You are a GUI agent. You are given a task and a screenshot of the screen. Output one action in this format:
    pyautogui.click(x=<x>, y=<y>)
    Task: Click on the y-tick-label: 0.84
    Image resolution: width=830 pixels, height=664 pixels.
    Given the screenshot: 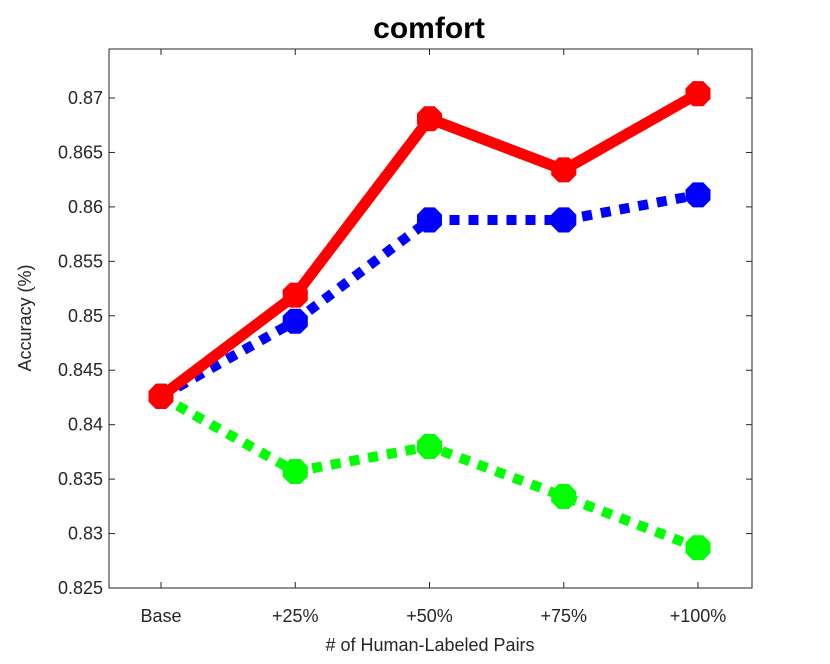 What is the action you would take?
    pyautogui.click(x=85, y=425)
    